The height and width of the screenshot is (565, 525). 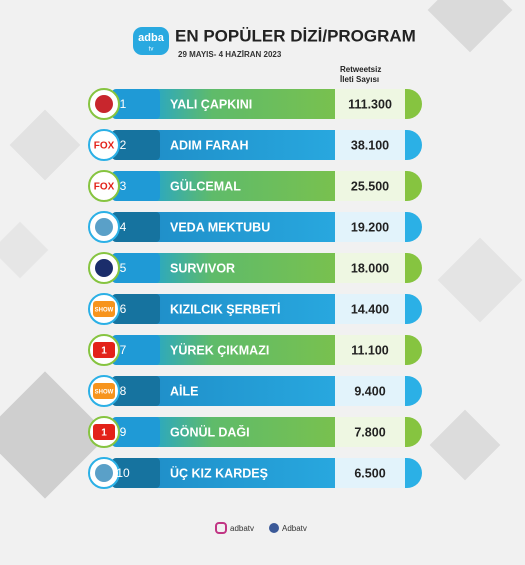 I want to click on subtitle: 29 MAYIS- 4 HAZİRAN 2023, so click(x=230, y=54).